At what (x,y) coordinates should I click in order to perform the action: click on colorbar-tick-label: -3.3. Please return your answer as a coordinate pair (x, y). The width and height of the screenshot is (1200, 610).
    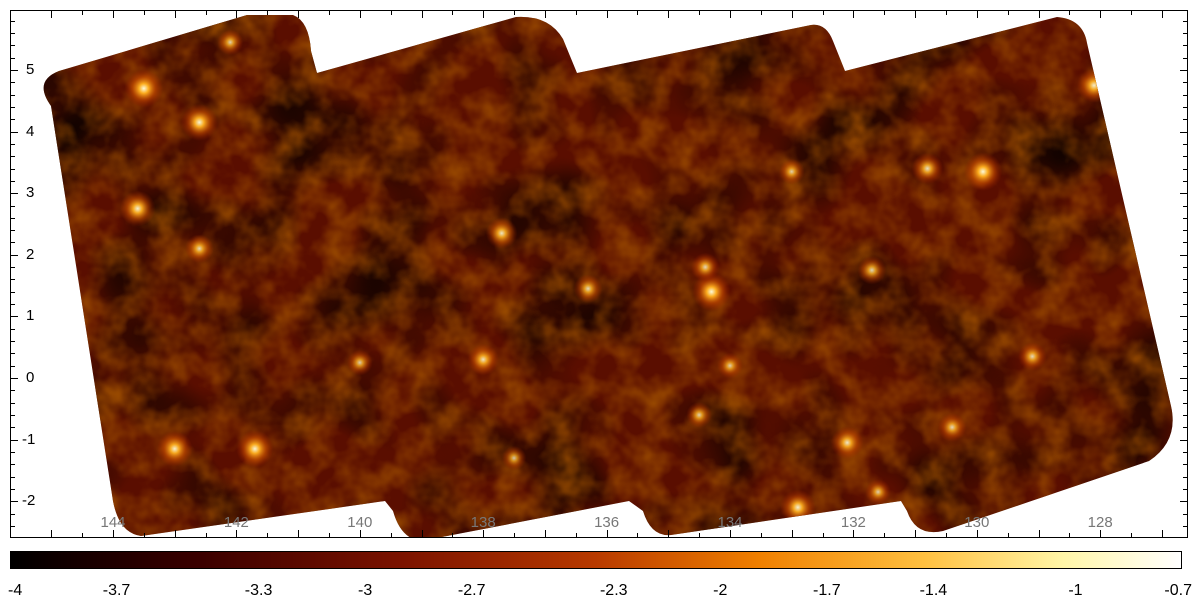
    Looking at the image, I should click on (258, 590).